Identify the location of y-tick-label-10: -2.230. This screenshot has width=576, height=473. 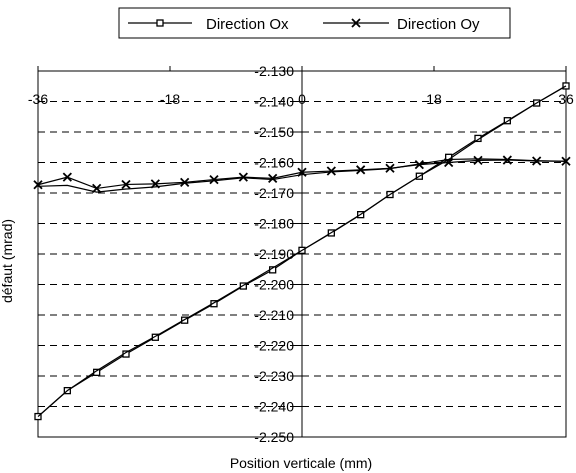
(274, 376).